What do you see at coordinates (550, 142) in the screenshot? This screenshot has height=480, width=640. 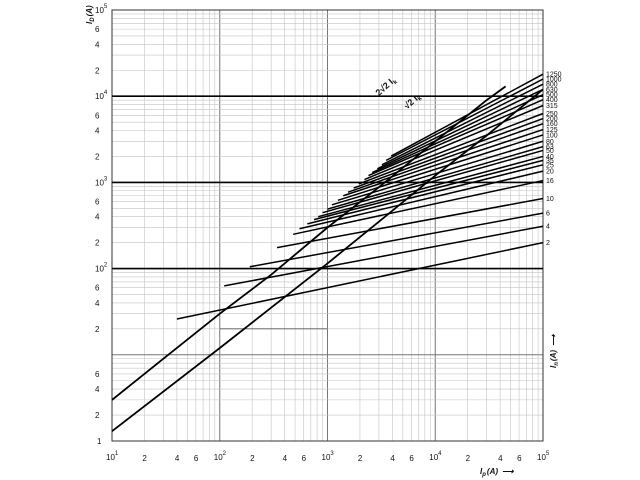 I see `series-label: 80` at bounding box center [550, 142].